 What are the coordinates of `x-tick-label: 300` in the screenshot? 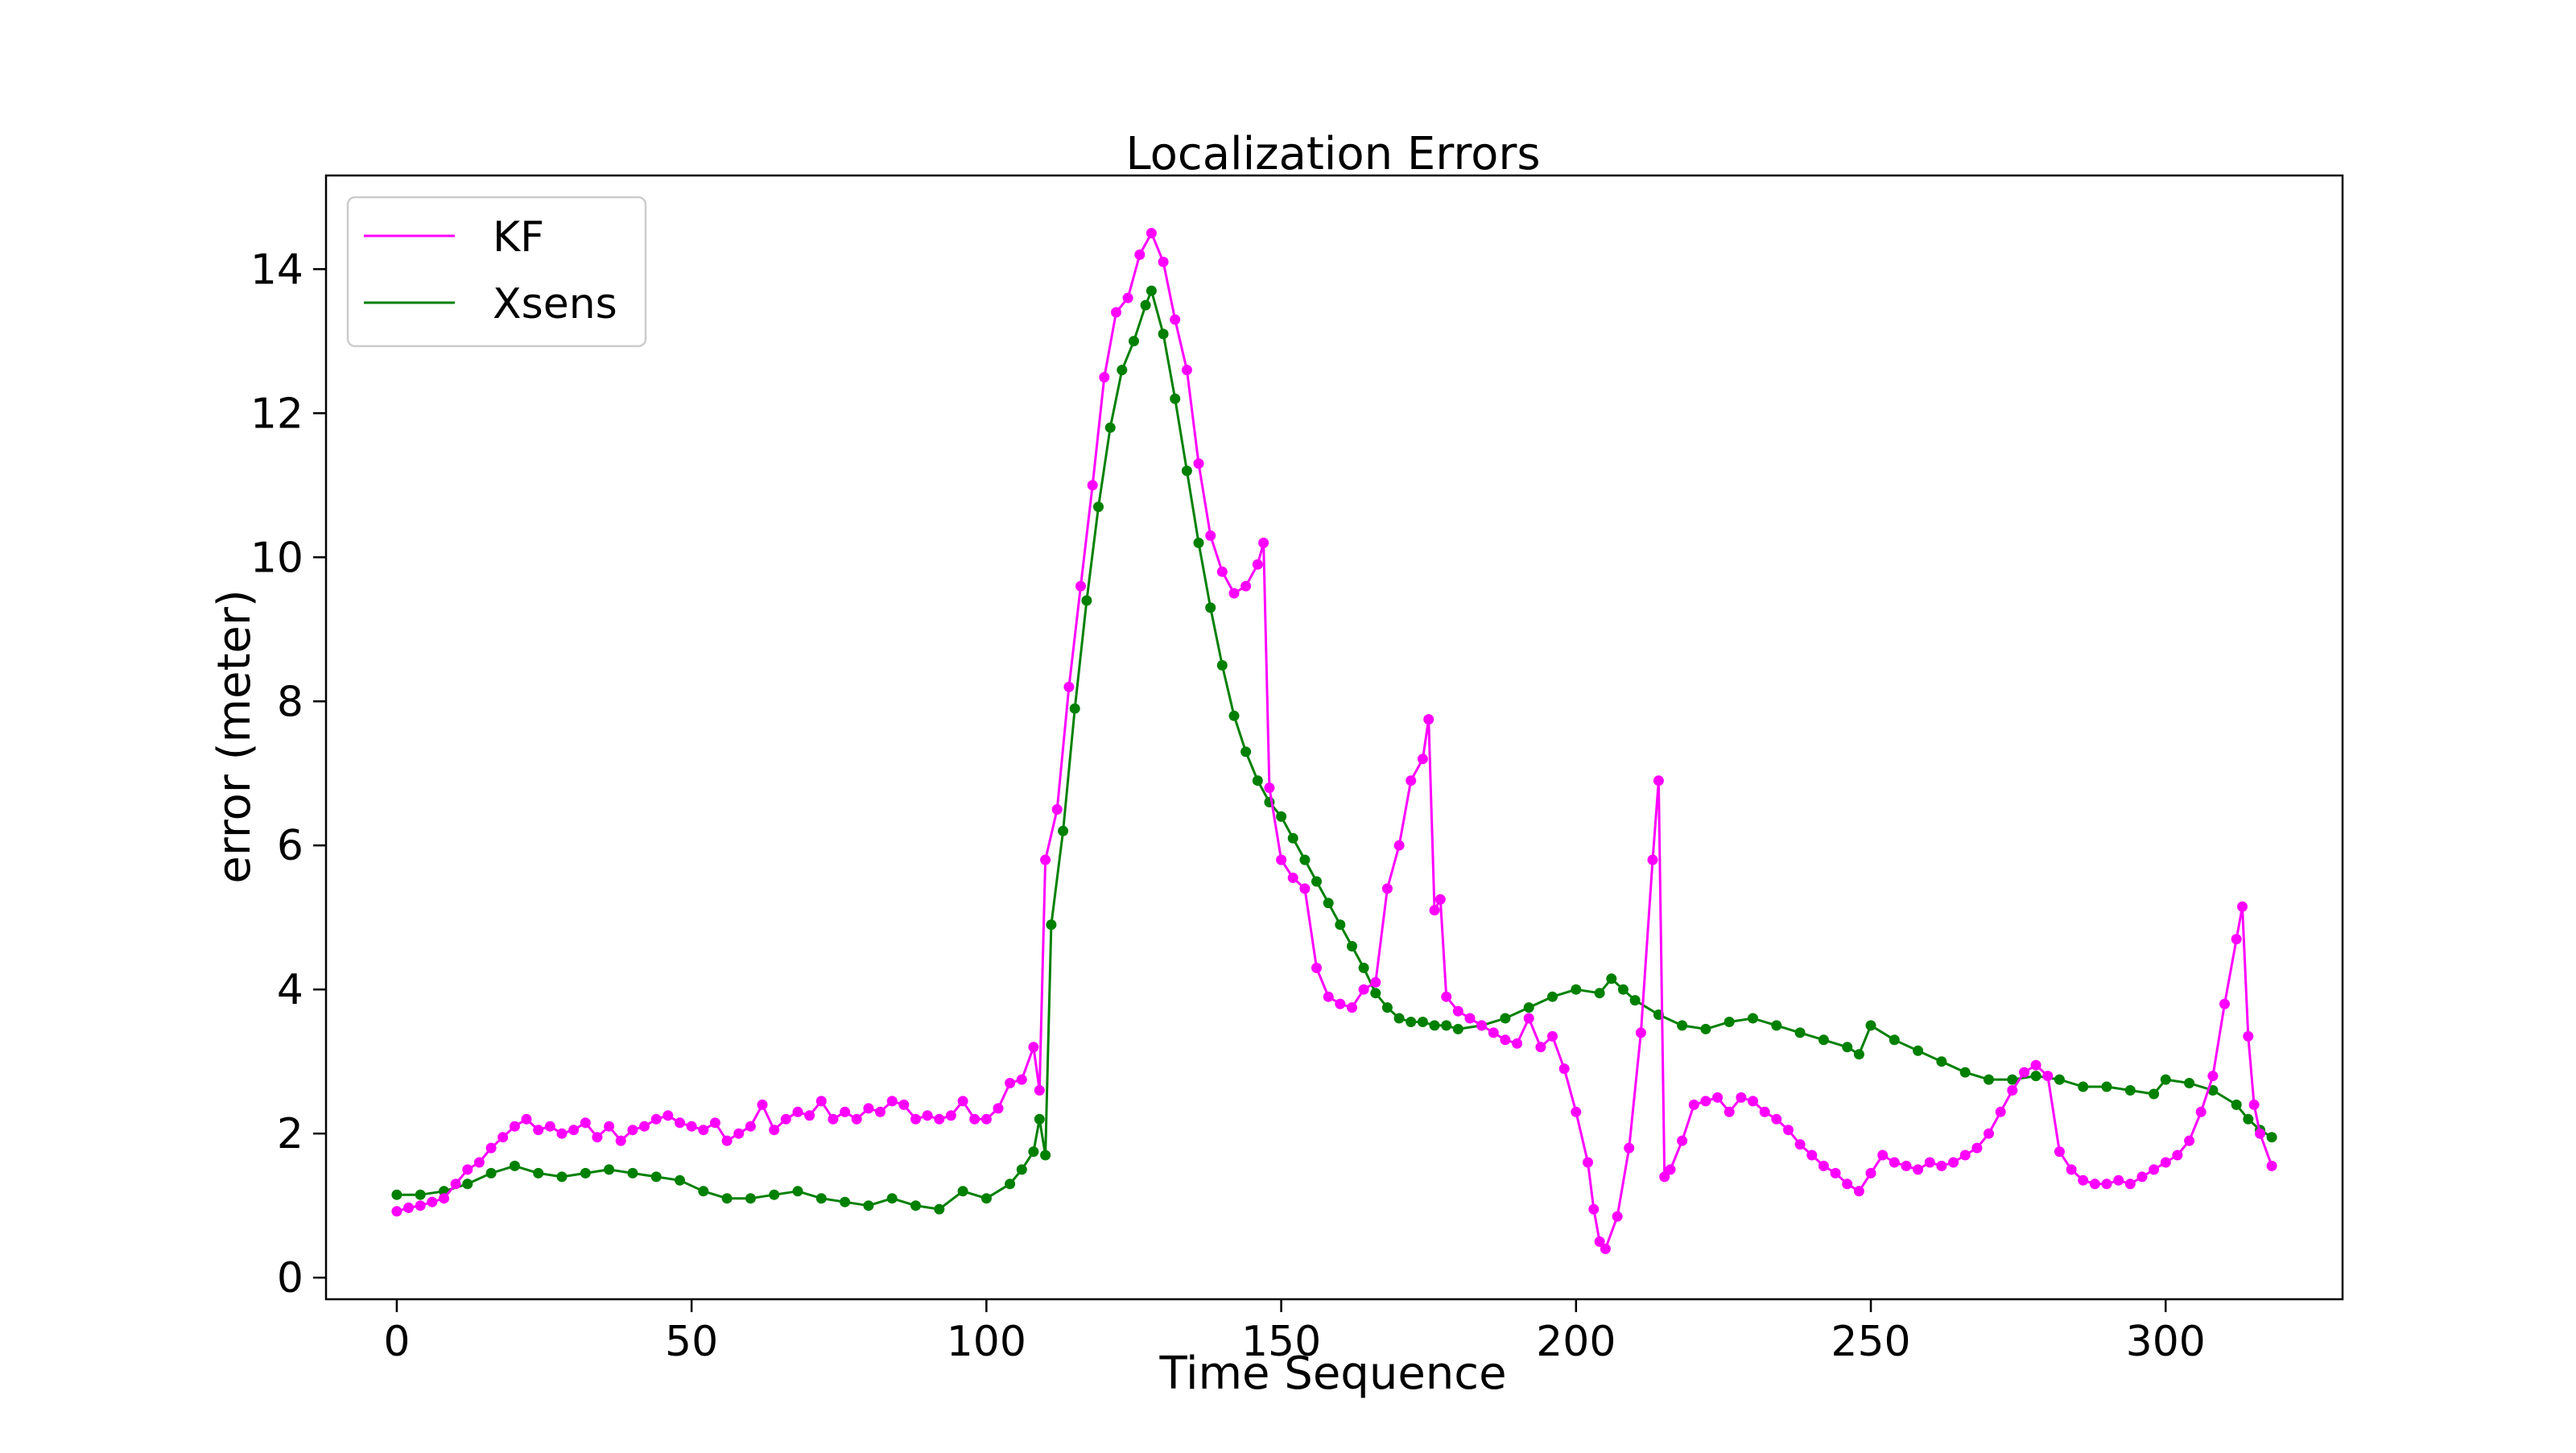 It's located at (2166, 1342).